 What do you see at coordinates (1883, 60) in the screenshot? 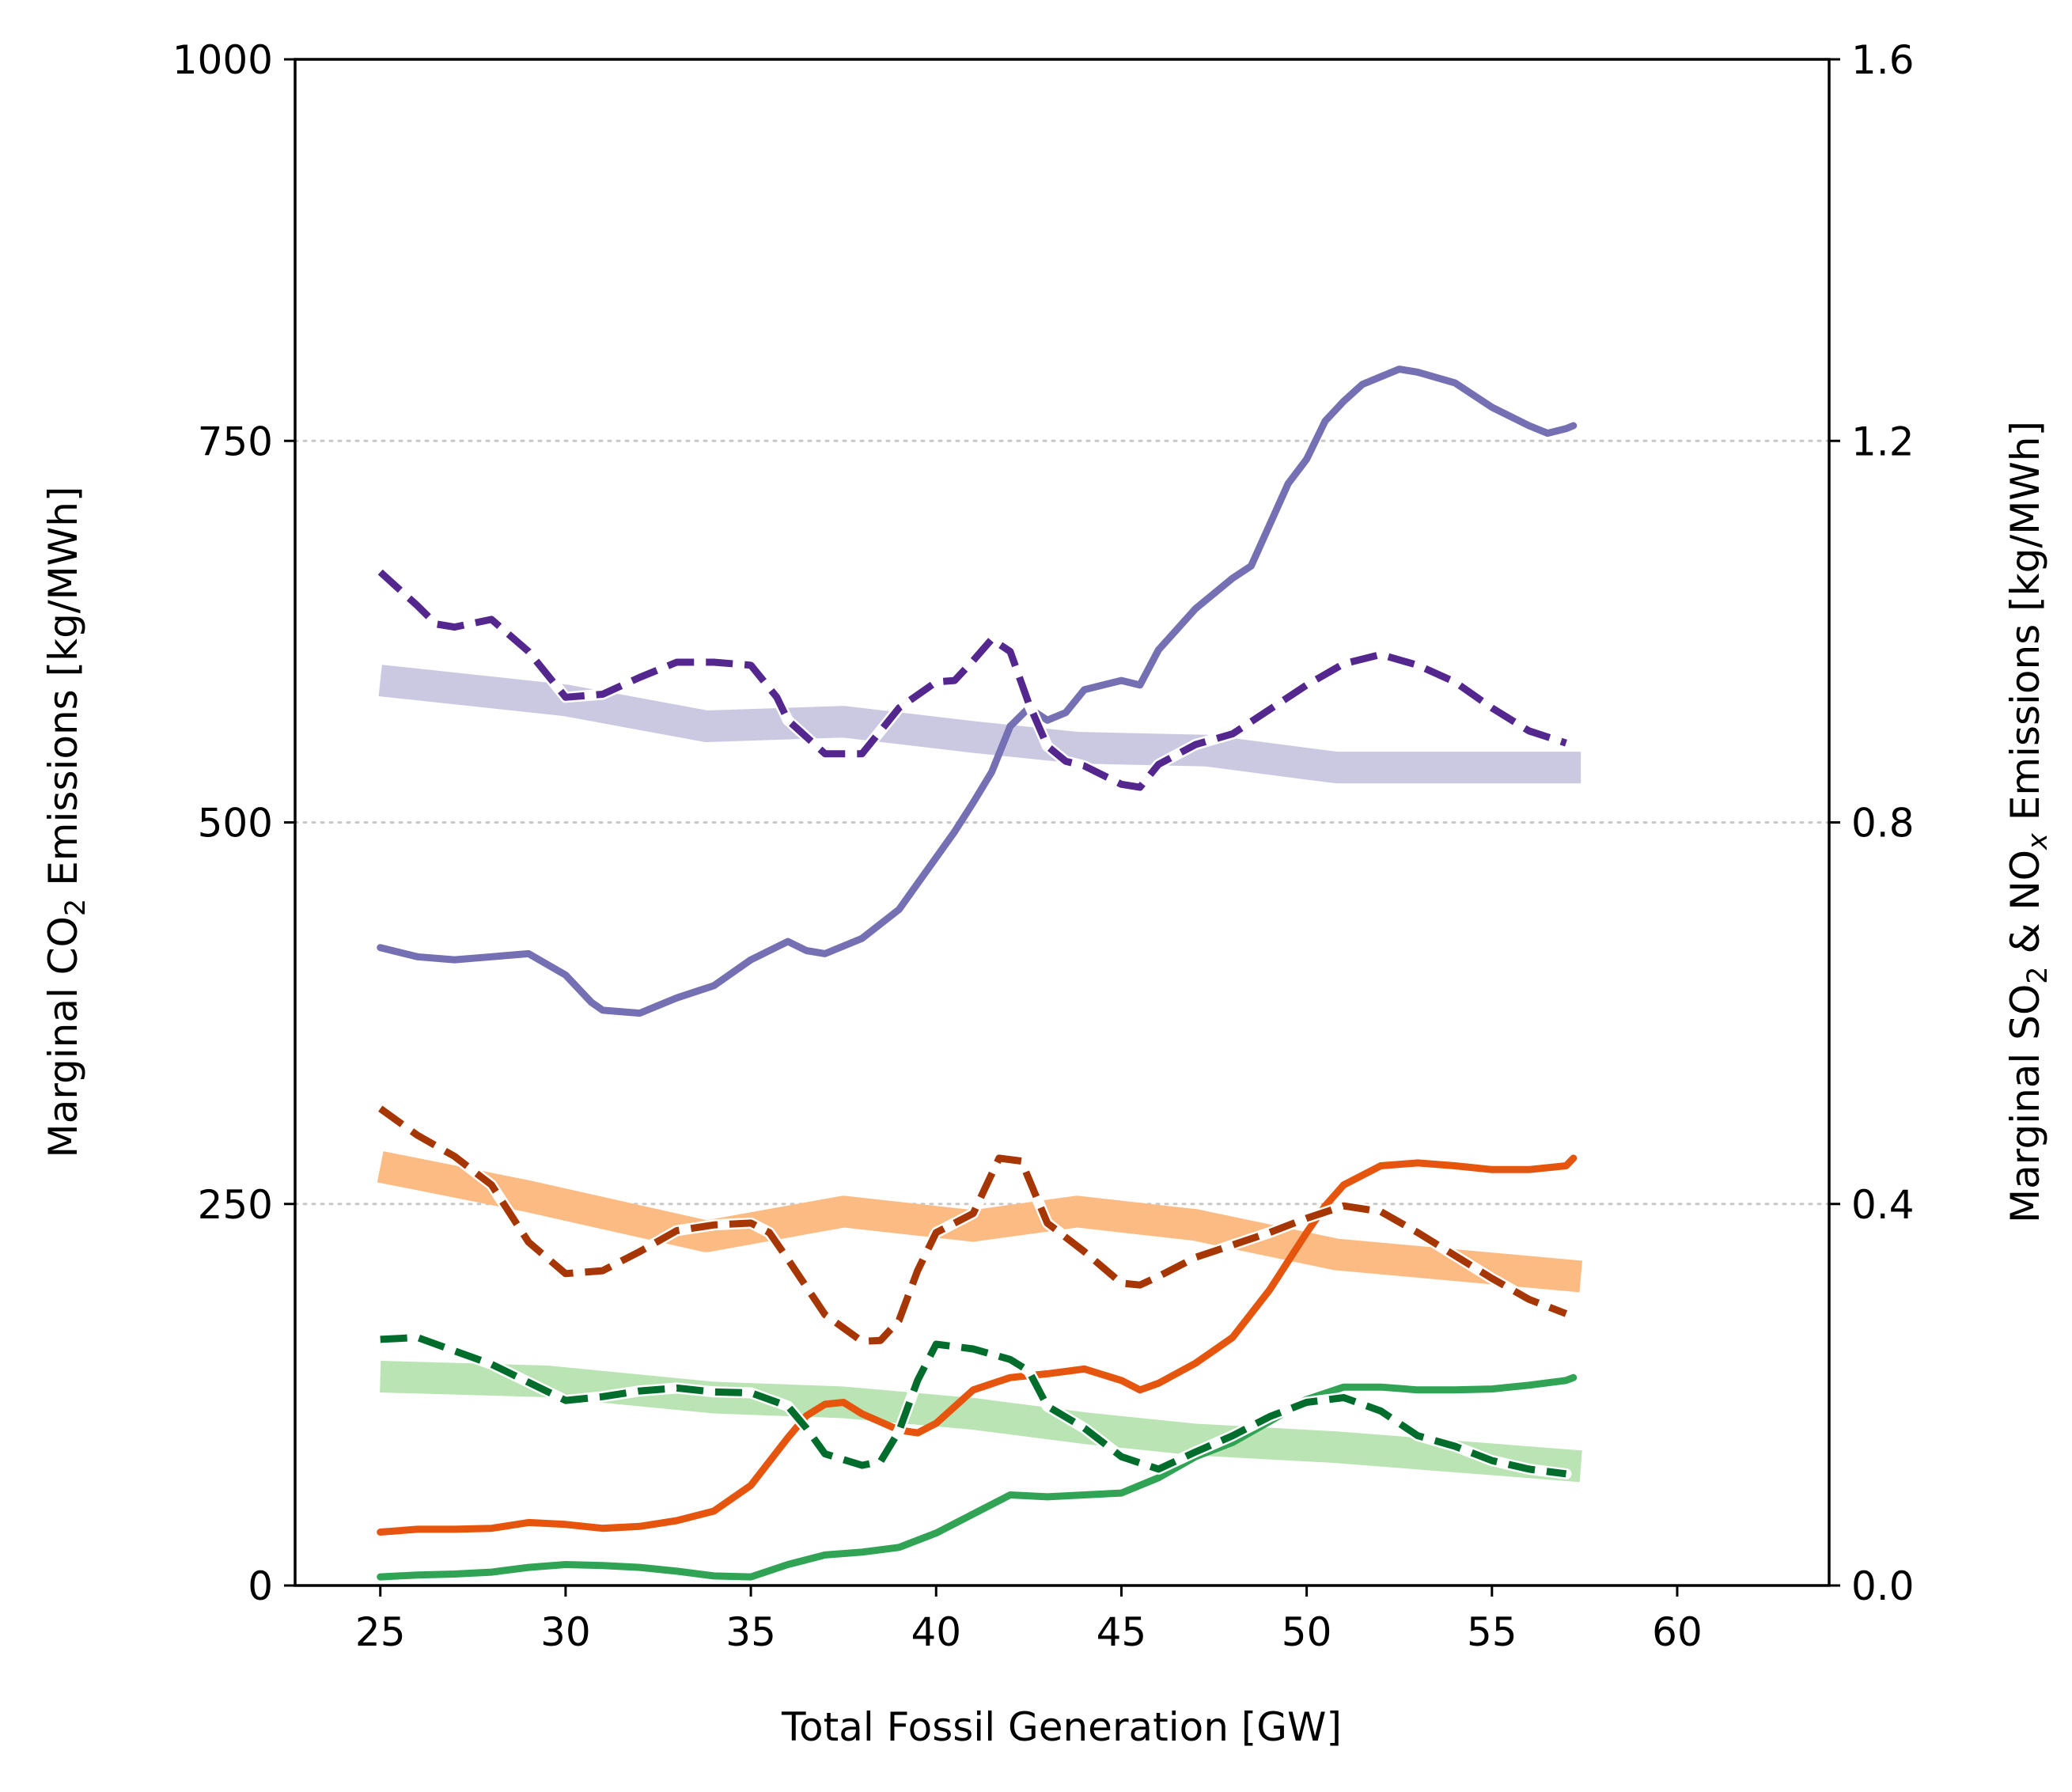
I see `y-tick-label-right: 1.6` at bounding box center [1883, 60].